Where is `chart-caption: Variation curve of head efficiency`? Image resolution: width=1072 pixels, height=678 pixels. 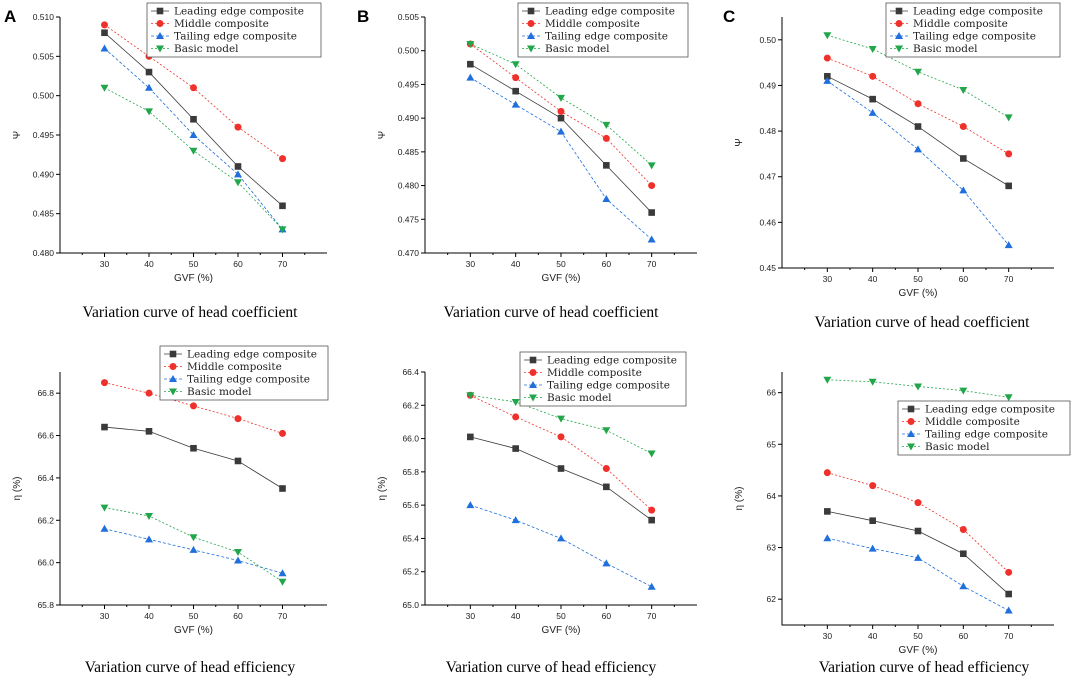
chart-caption: Variation curve of head efficiency is located at coordinates (924, 667).